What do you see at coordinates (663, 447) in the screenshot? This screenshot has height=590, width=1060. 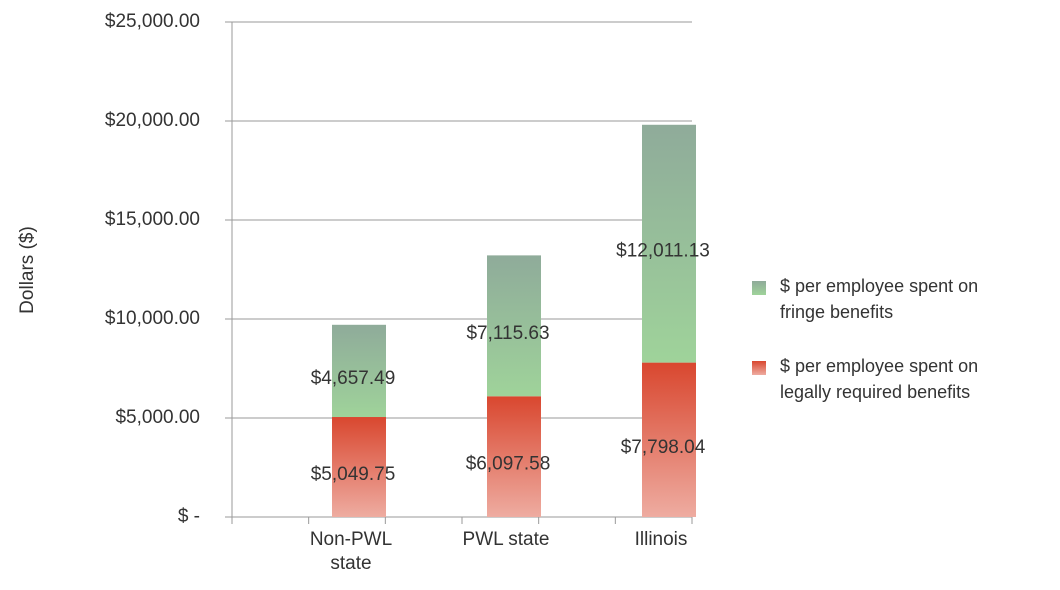 I see `value-label: $7,798.04` at bounding box center [663, 447].